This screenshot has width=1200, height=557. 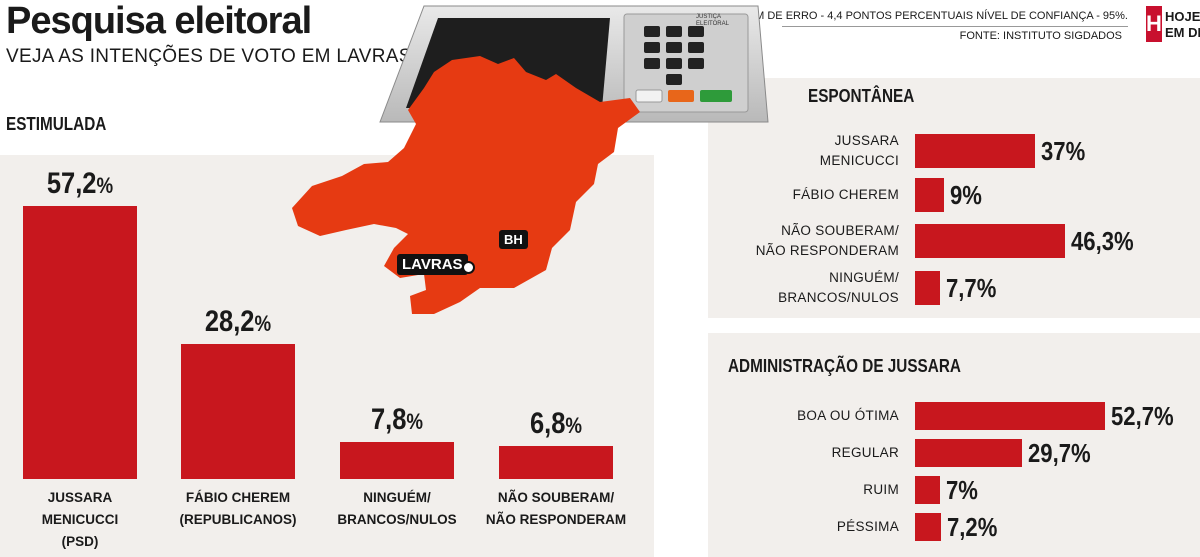 I want to click on estimulada-category-label: JUSSARA MENICUCCI (PSD), so click(x=80, y=519).